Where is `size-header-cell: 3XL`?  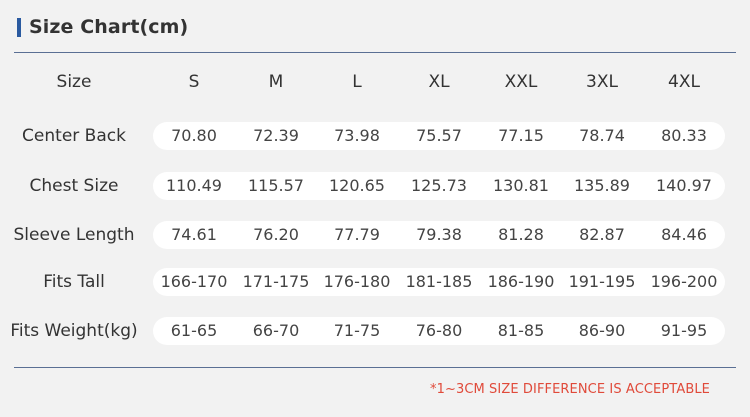 size-header-cell: 3XL is located at coordinates (602, 82).